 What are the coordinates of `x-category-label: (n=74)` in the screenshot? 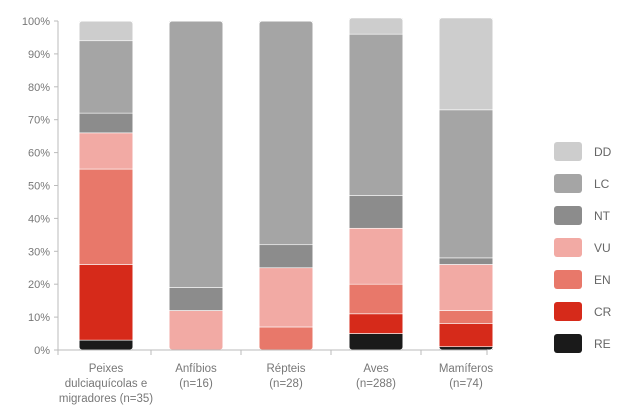 It's located at (466, 384).